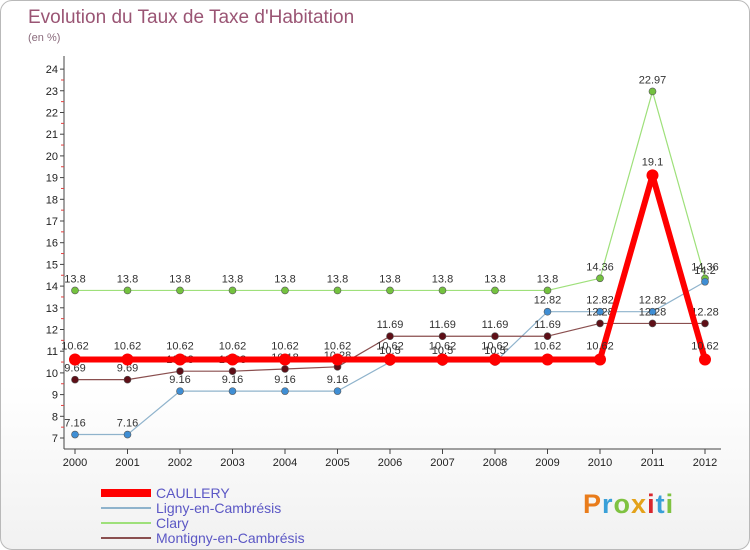  I want to click on legend-label: Ligny-en-Cambrésis, so click(219, 508).